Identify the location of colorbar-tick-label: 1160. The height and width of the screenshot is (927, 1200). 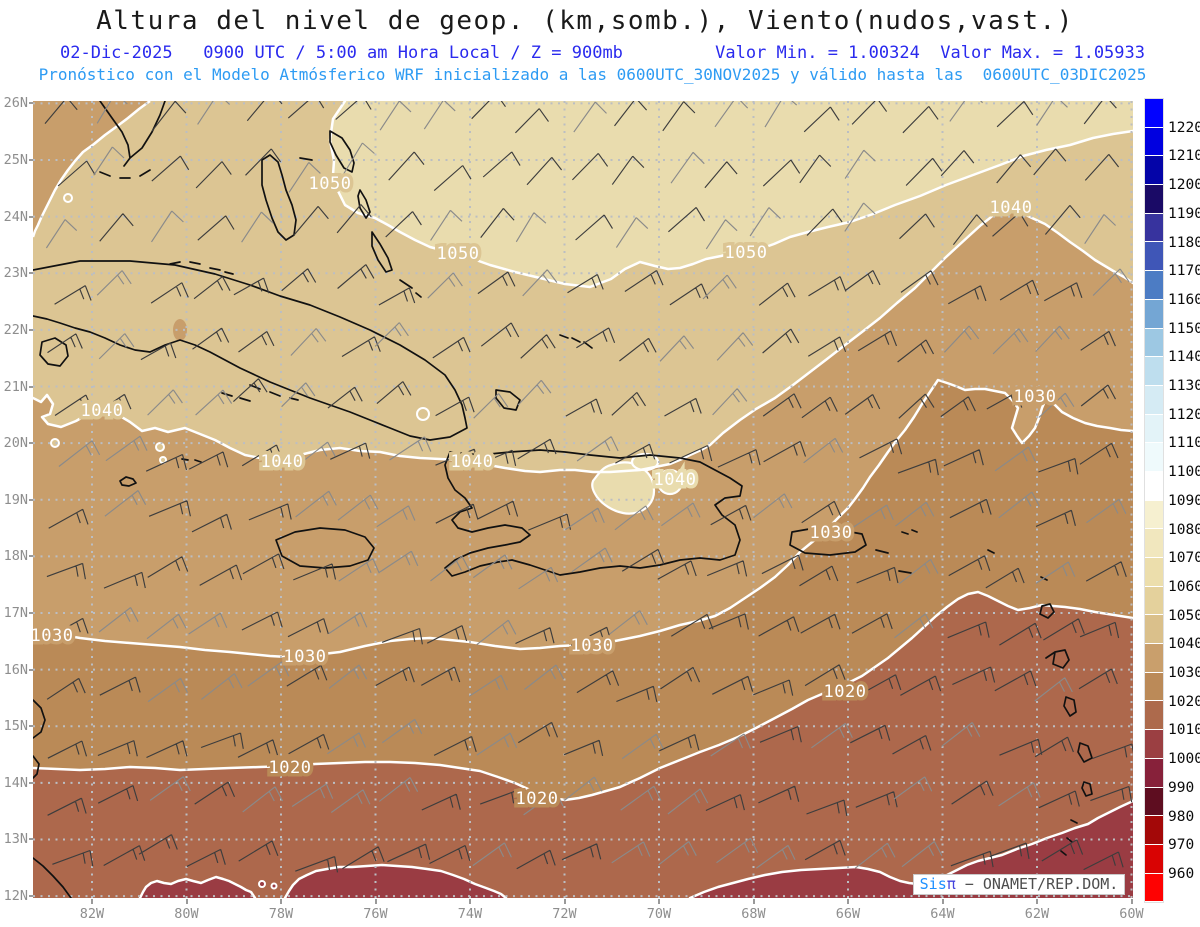
(1184, 299).